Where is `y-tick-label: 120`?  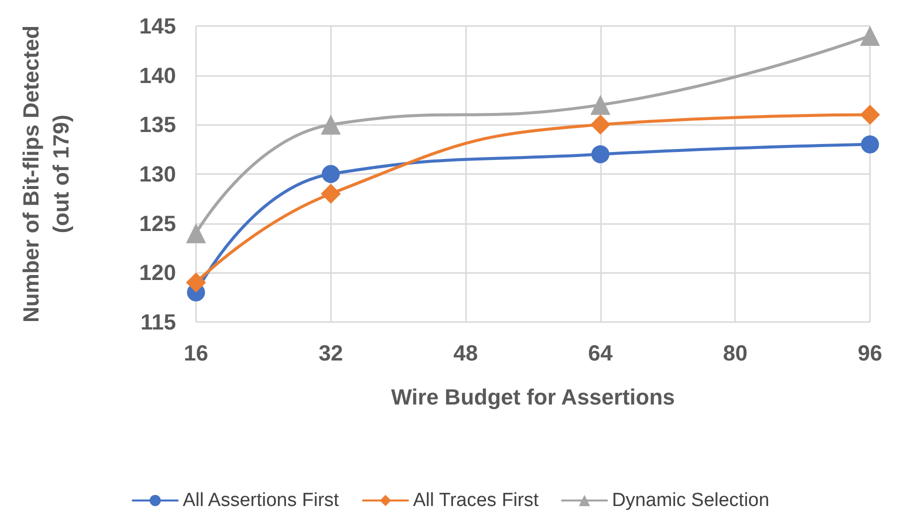 y-tick-label: 120 is located at coordinates (157, 273).